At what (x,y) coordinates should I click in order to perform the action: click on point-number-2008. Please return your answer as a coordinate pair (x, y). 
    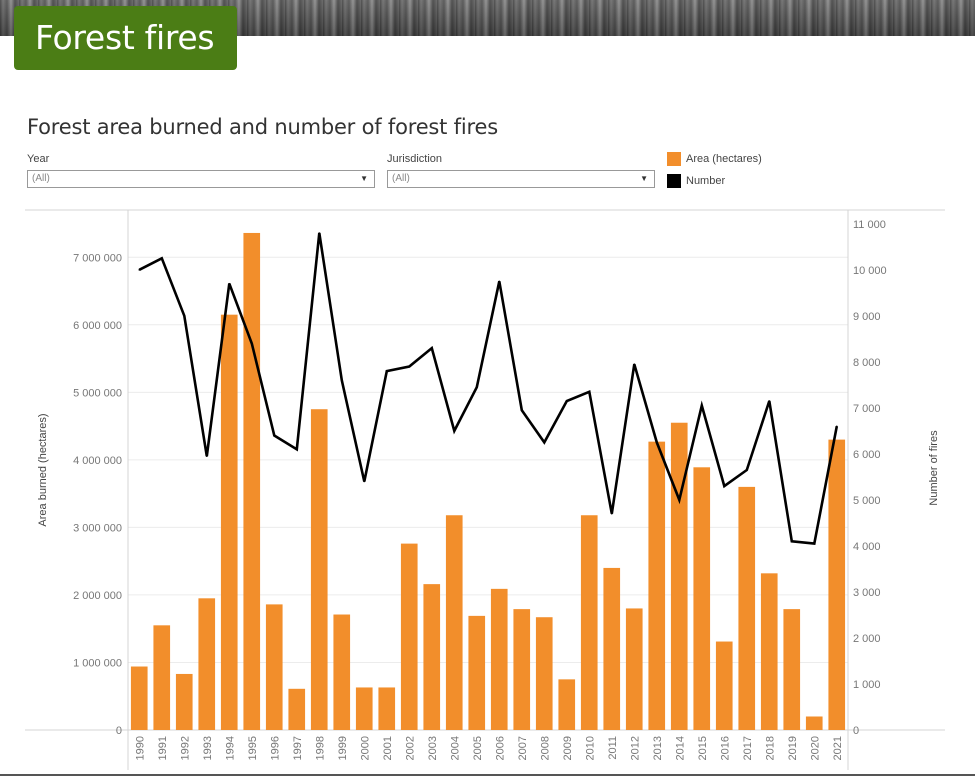
    Looking at the image, I should click on (544, 442).